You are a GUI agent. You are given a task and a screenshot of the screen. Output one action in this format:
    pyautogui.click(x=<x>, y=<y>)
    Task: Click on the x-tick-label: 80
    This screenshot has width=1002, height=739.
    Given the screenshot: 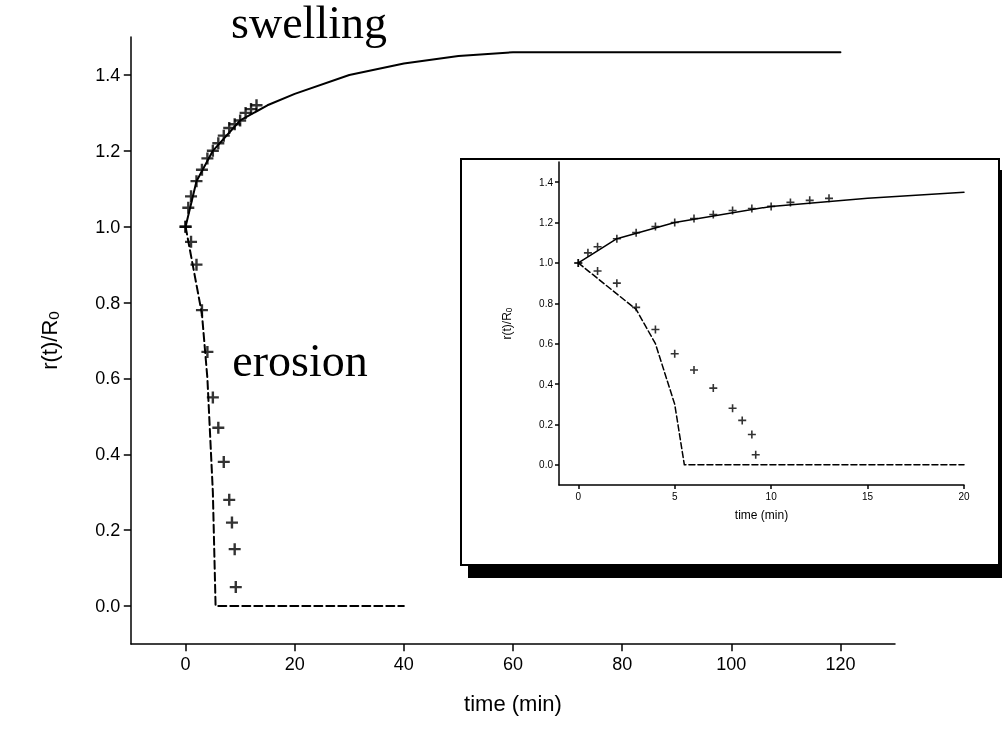 What is the action you would take?
    pyautogui.click(x=622, y=663)
    